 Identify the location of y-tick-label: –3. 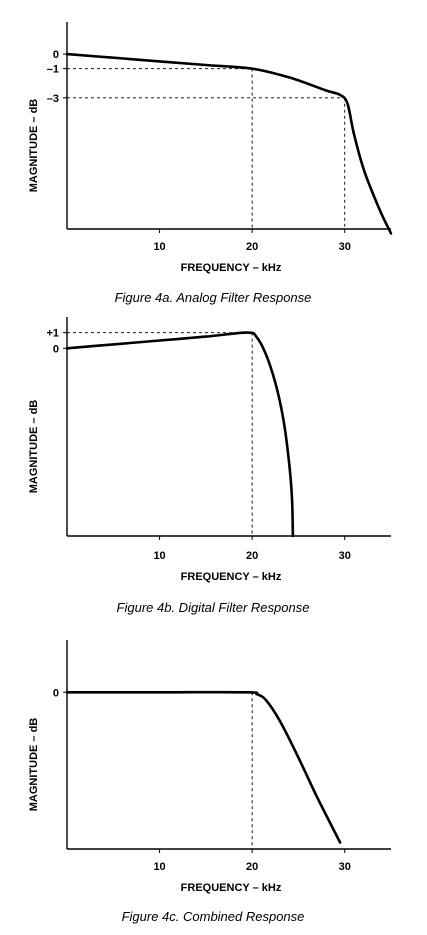
(53, 99).